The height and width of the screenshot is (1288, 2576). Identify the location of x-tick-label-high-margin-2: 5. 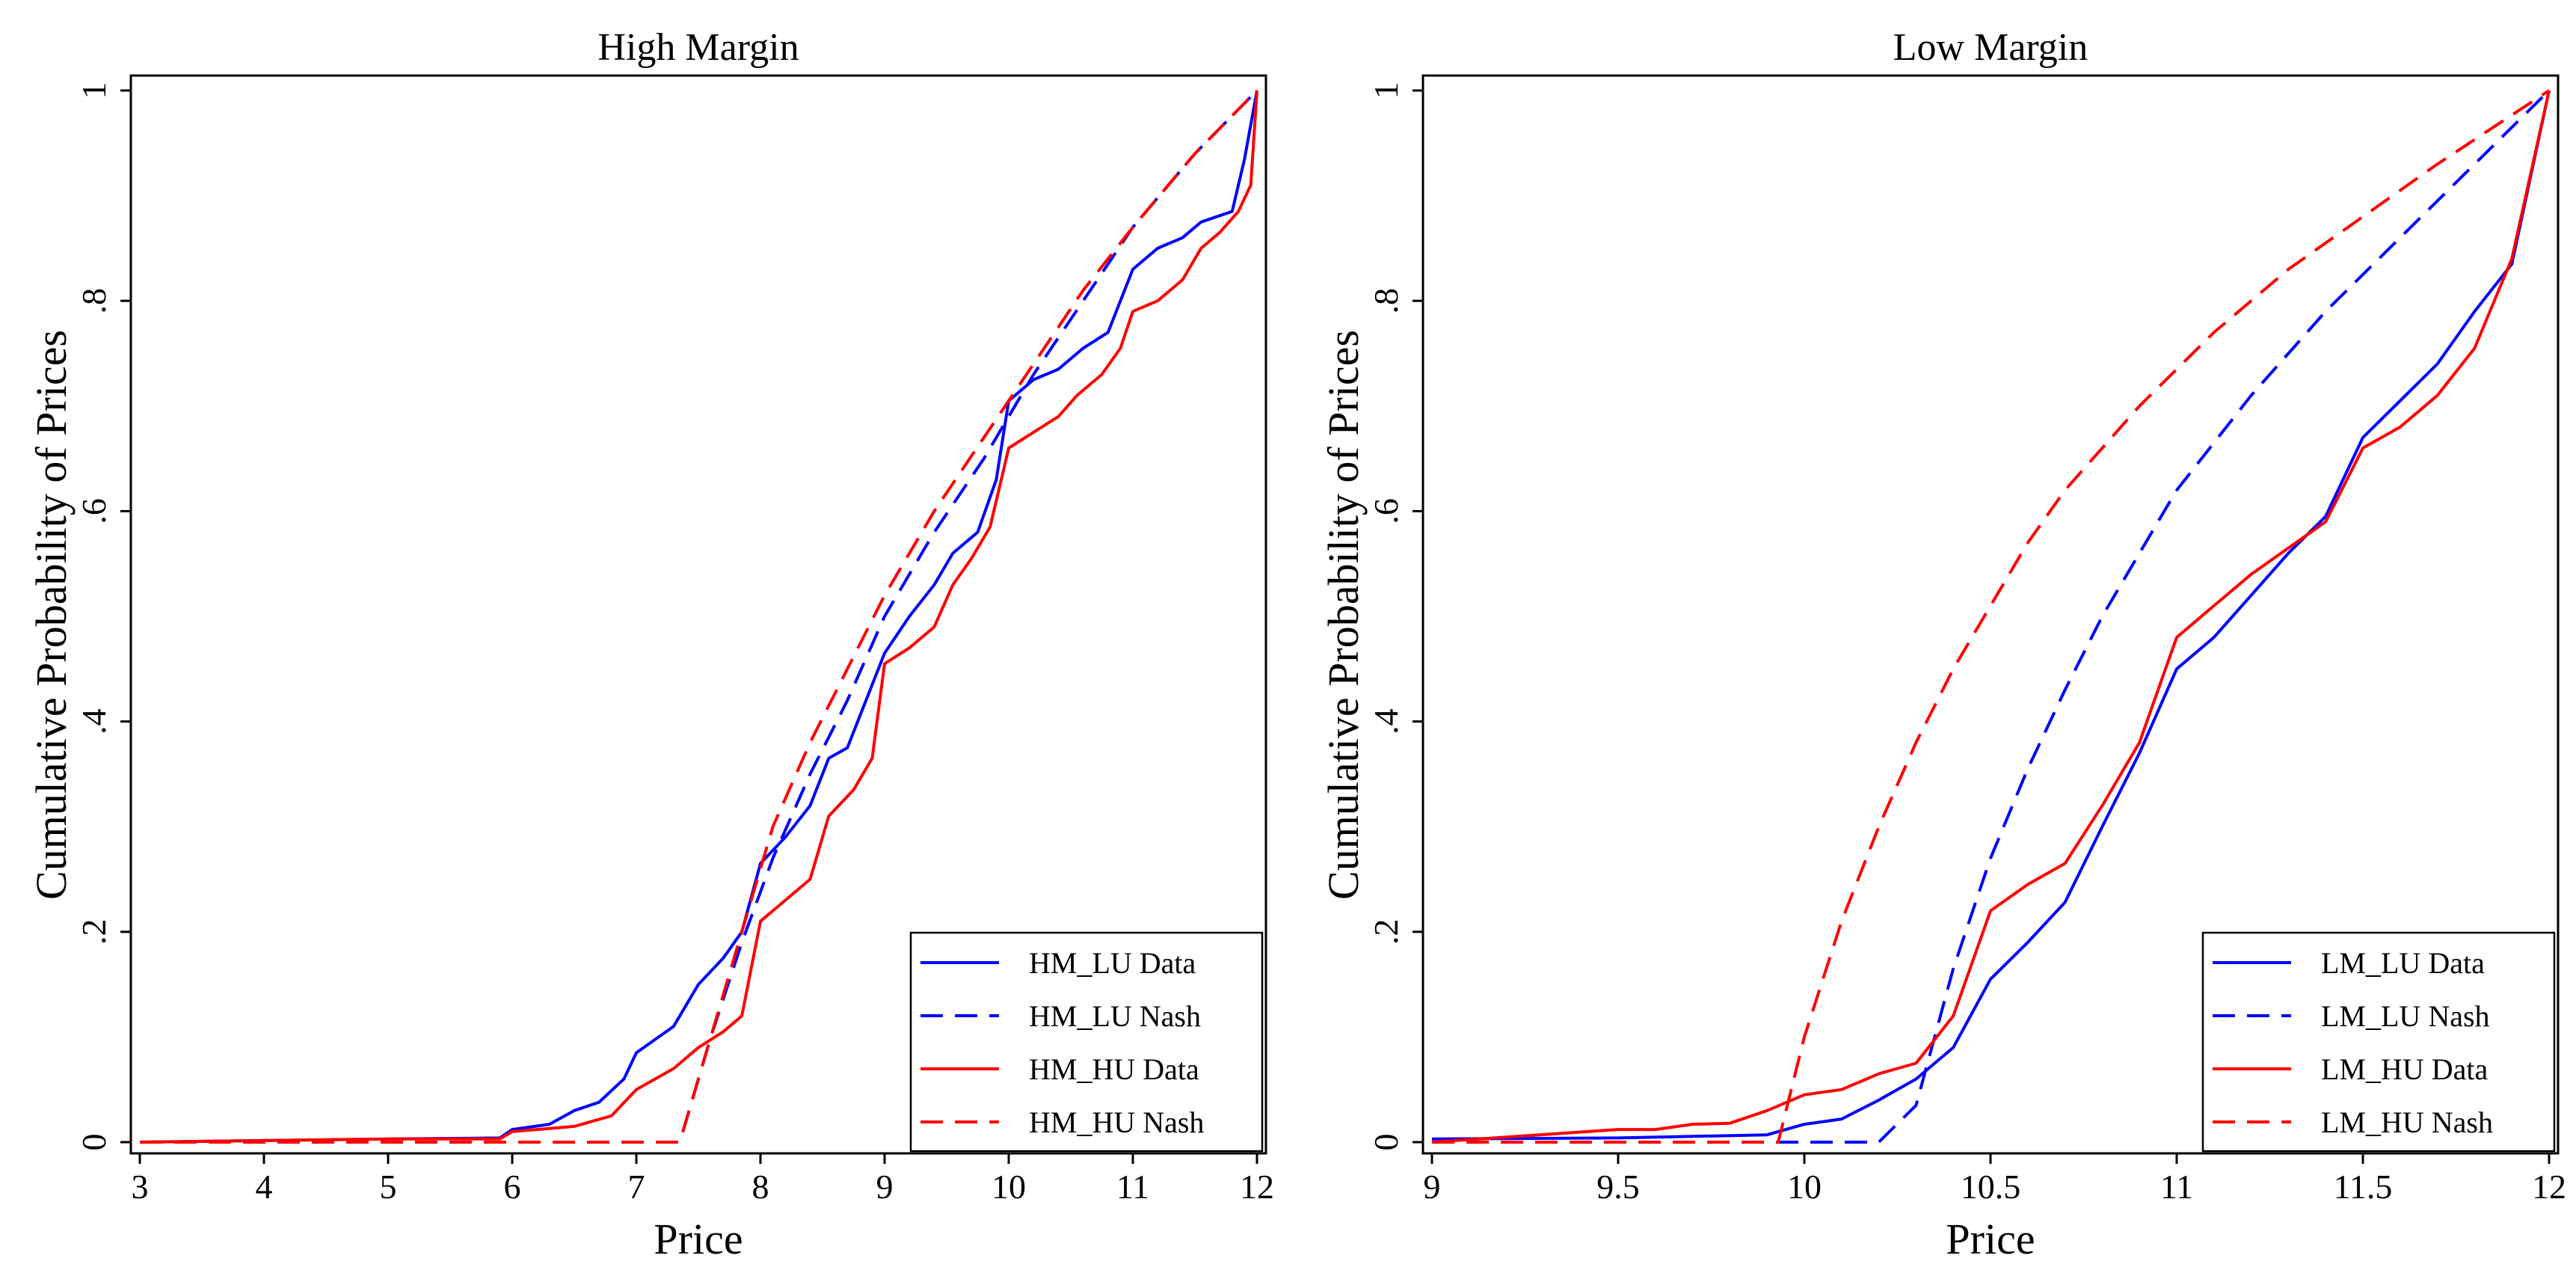
(388, 1187).